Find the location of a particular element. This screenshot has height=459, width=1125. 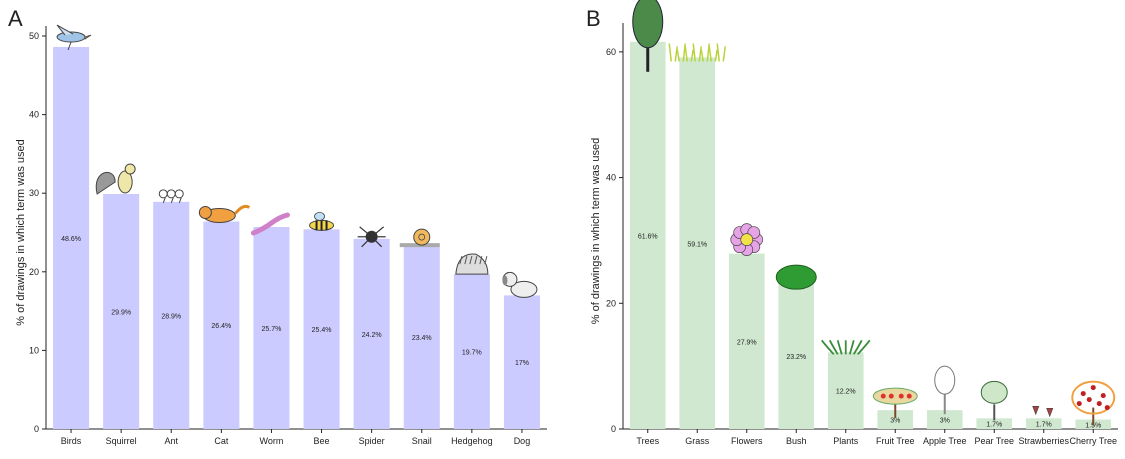

bar-pear-tree is located at coordinates (994, 423).